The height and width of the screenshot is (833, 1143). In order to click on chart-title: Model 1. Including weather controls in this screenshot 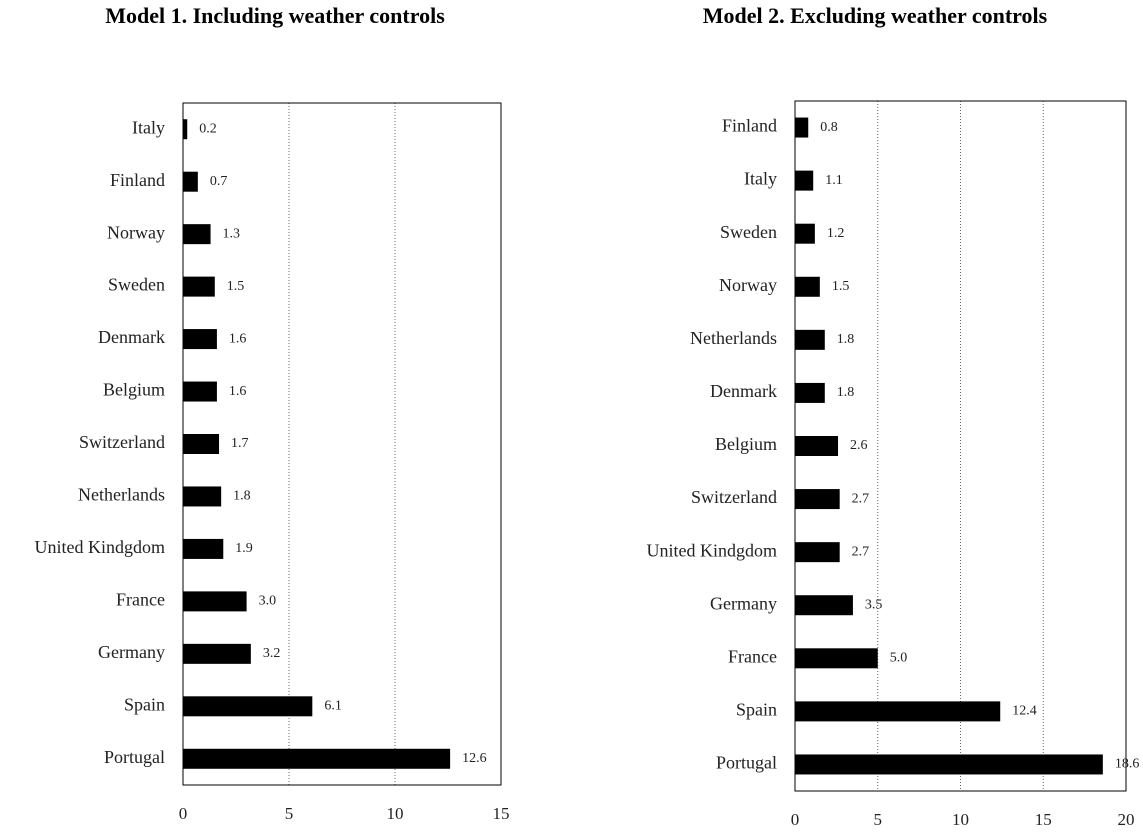, I will do `click(275, 15)`.